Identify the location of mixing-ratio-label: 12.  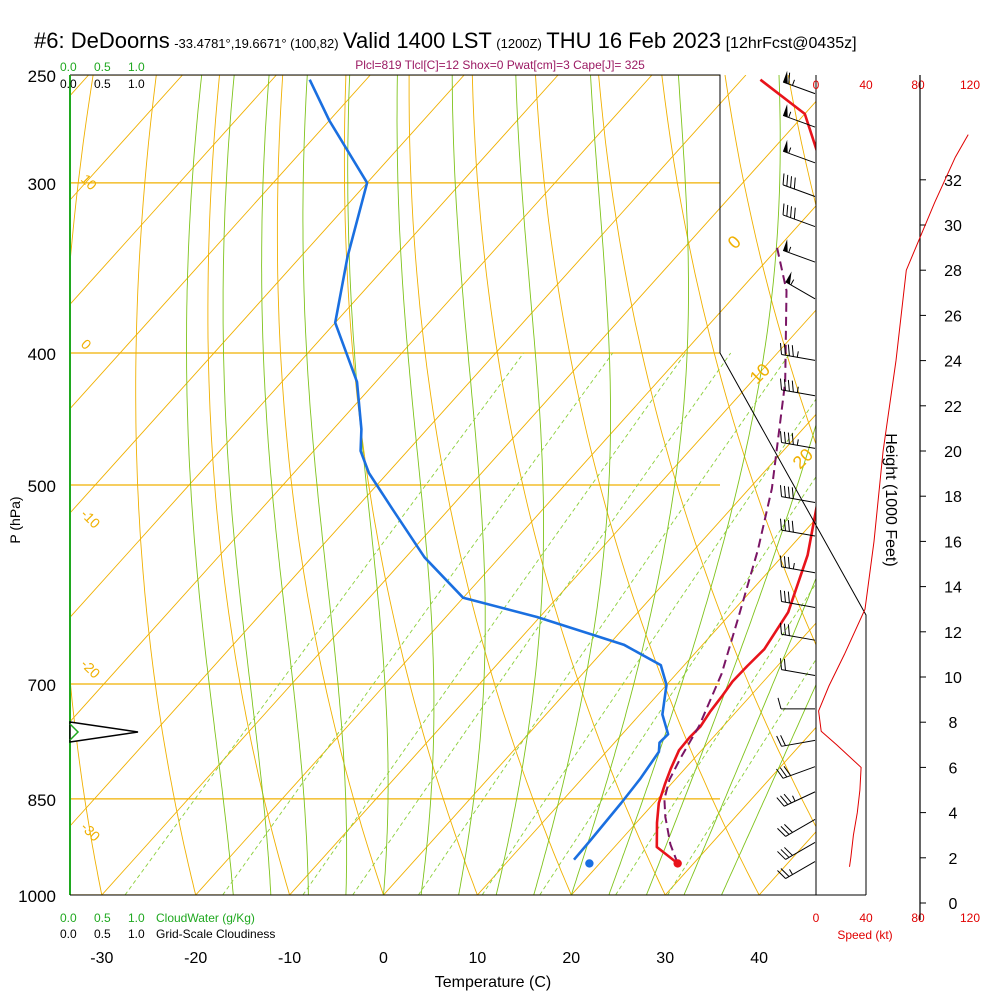
(546, 903).